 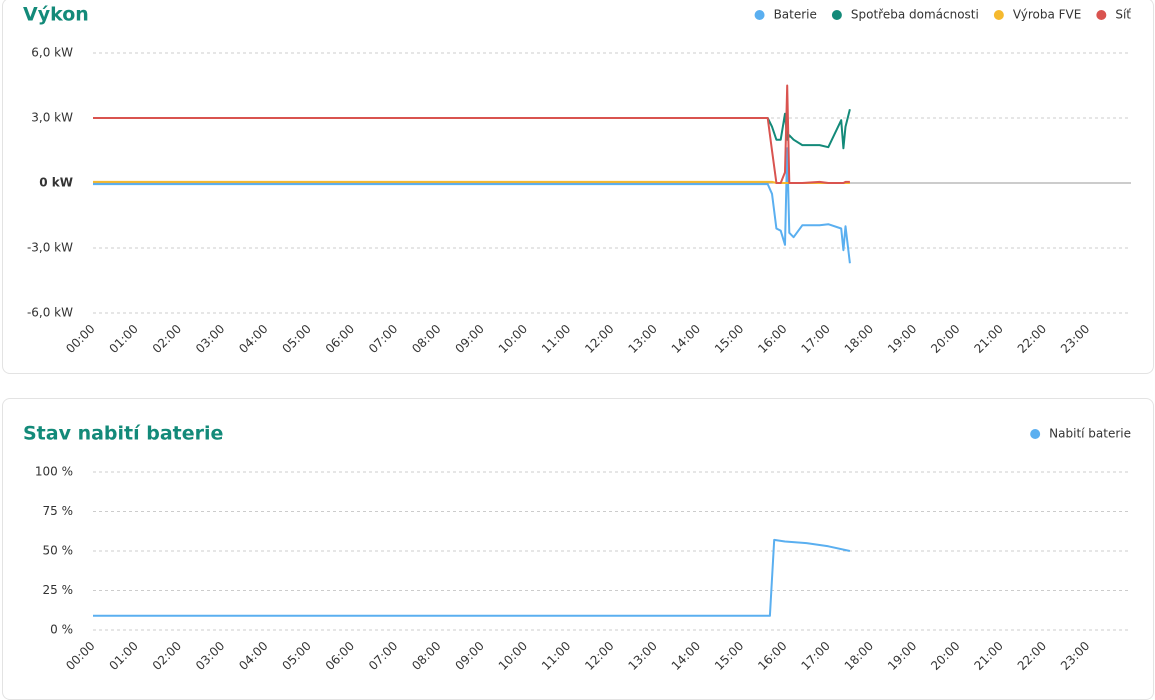 I want to click on y-tick-label: 100 %, so click(x=54, y=472).